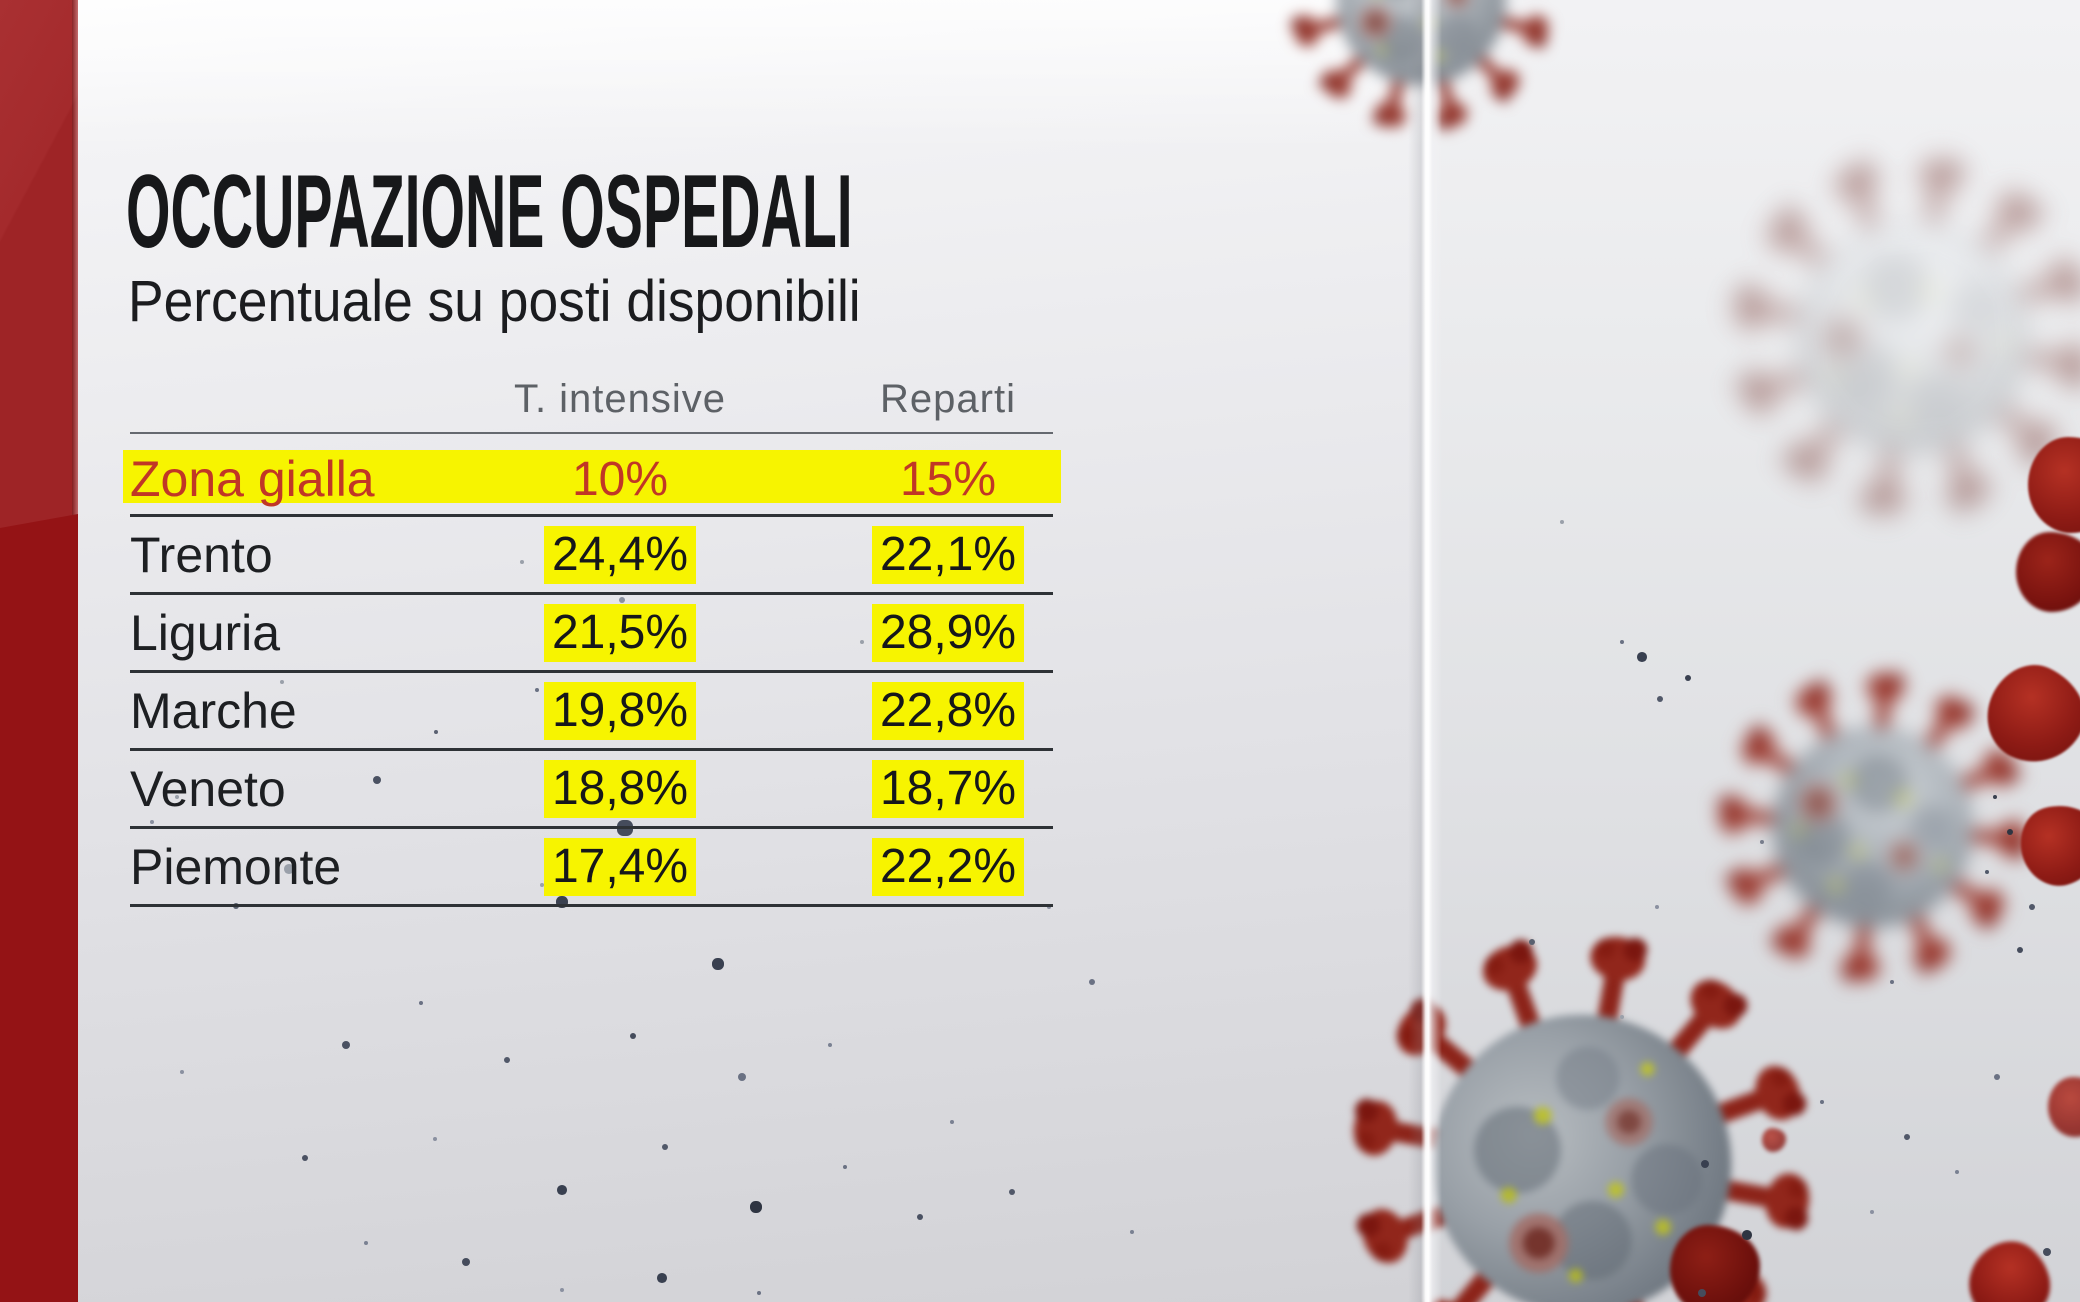 This screenshot has height=1302, width=2080. What do you see at coordinates (591, 433) in the screenshot?
I see `header-divider` at bounding box center [591, 433].